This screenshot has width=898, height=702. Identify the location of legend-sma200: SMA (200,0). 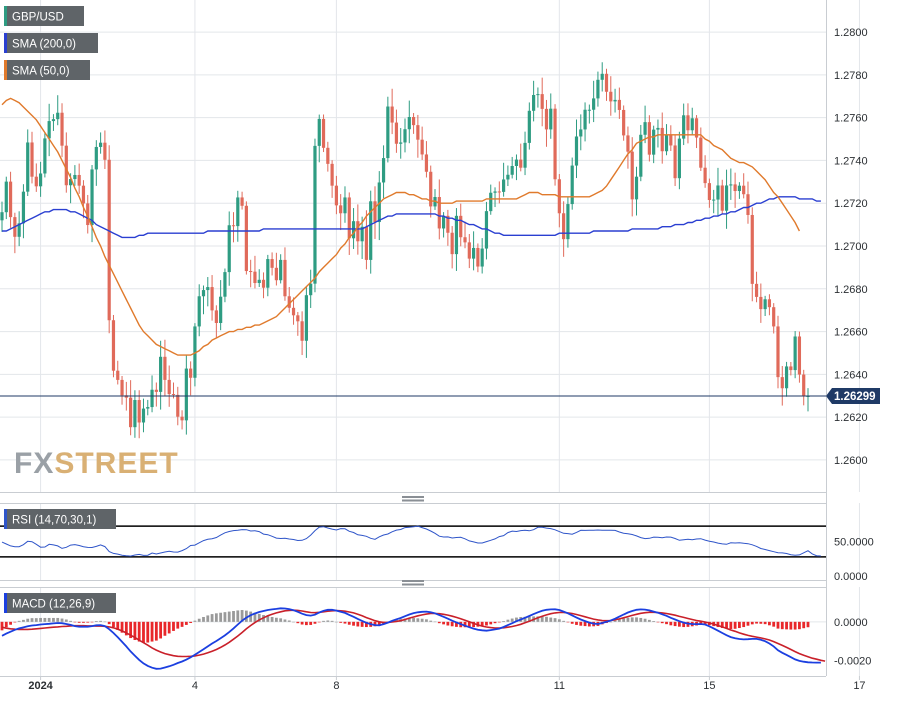
(51, 43).